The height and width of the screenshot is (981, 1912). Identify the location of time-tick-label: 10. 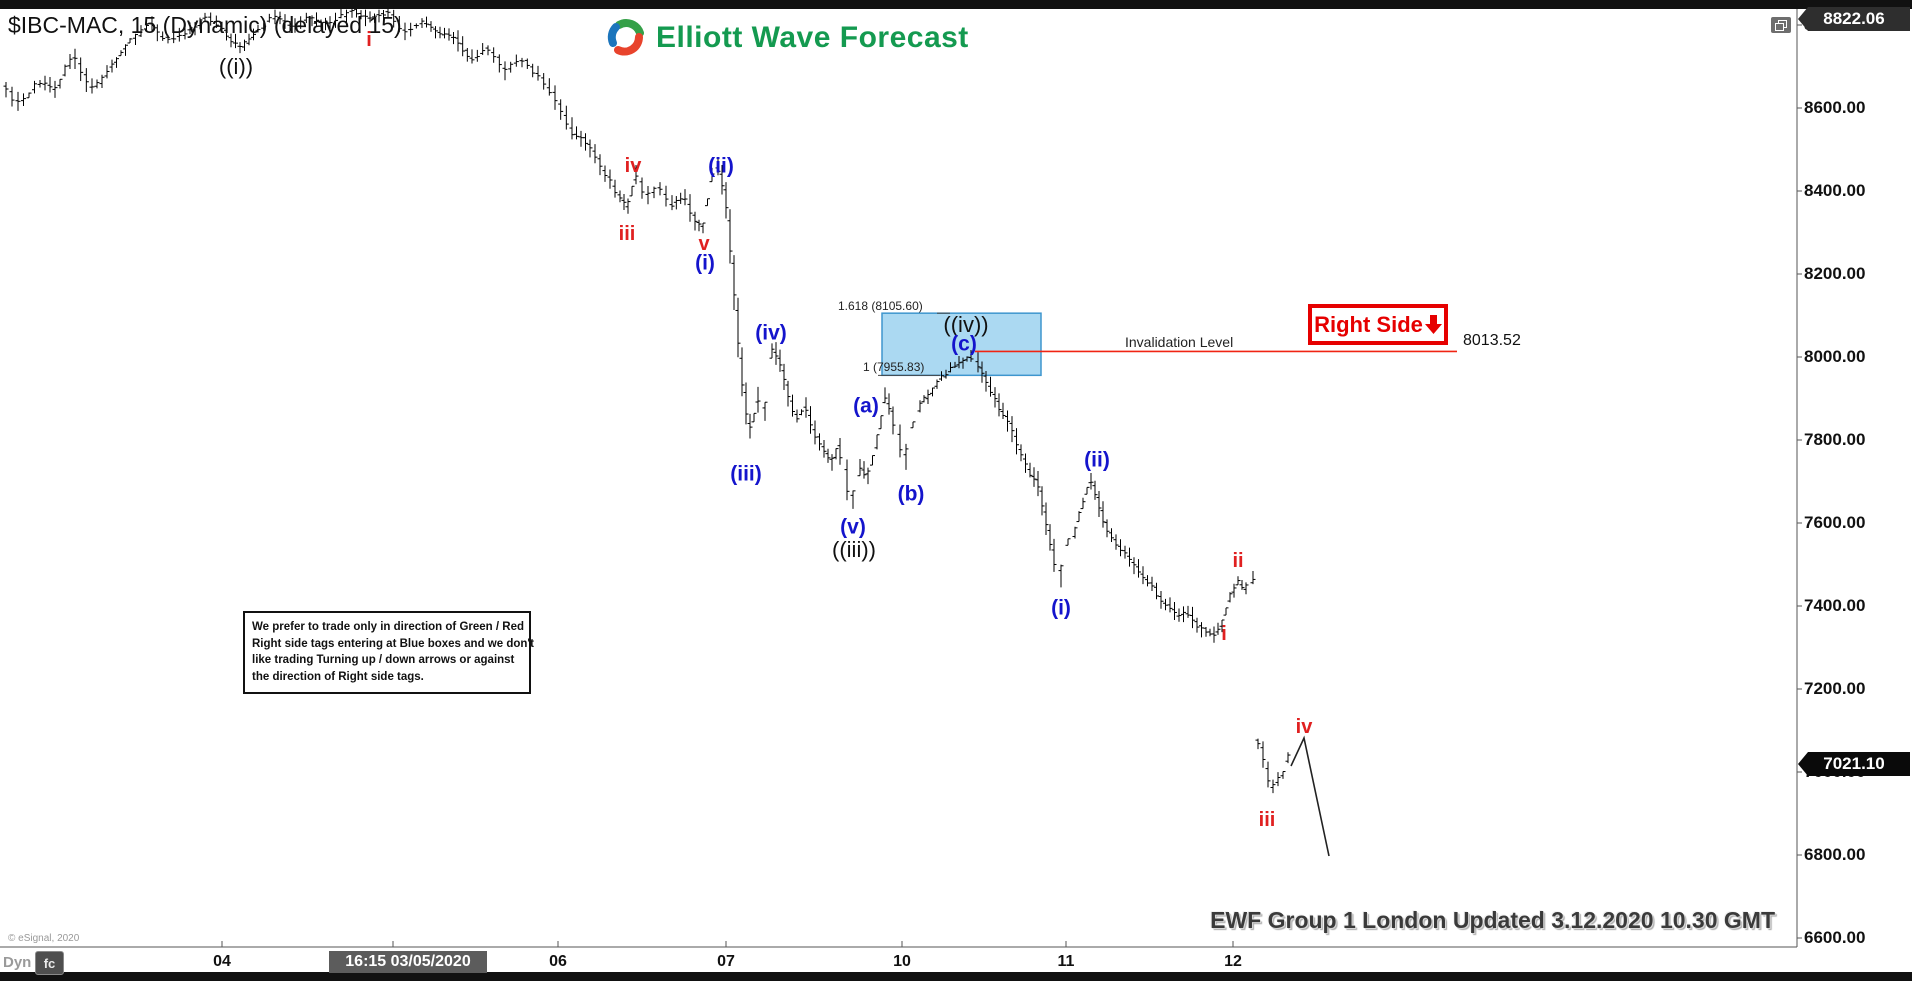
(902, 961).